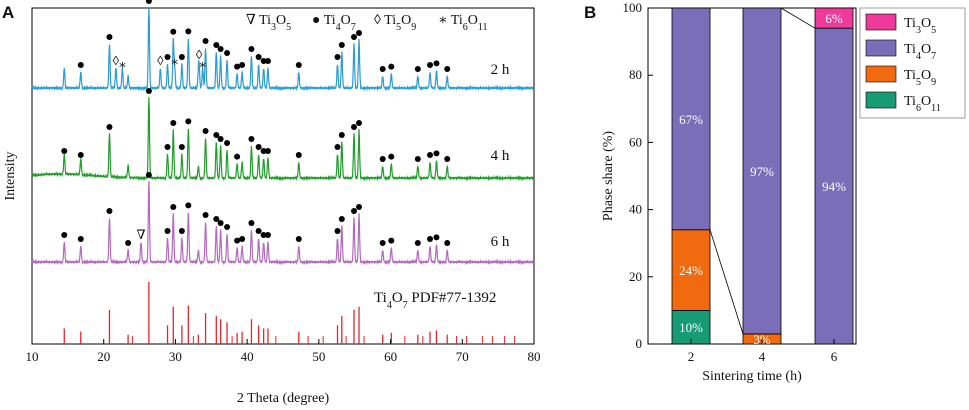  What do you see at coordinates (635, 276) in the screenshot?
I see `y-tick-label: 20` at bounding box center [635, 276].